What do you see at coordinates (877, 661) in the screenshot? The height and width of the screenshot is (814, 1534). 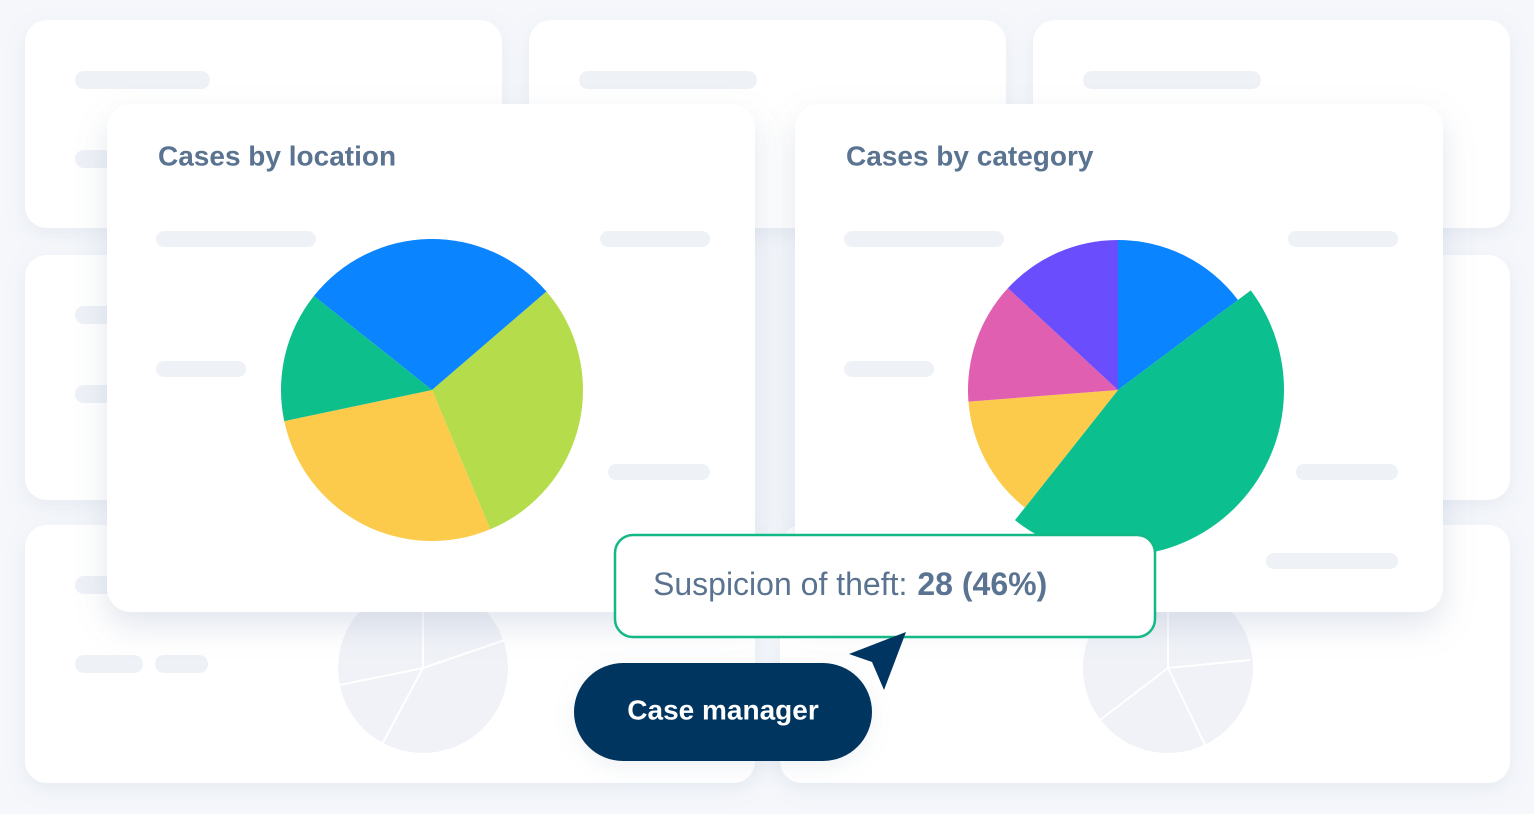 I see `cursor` at bounding box center [877, 661].